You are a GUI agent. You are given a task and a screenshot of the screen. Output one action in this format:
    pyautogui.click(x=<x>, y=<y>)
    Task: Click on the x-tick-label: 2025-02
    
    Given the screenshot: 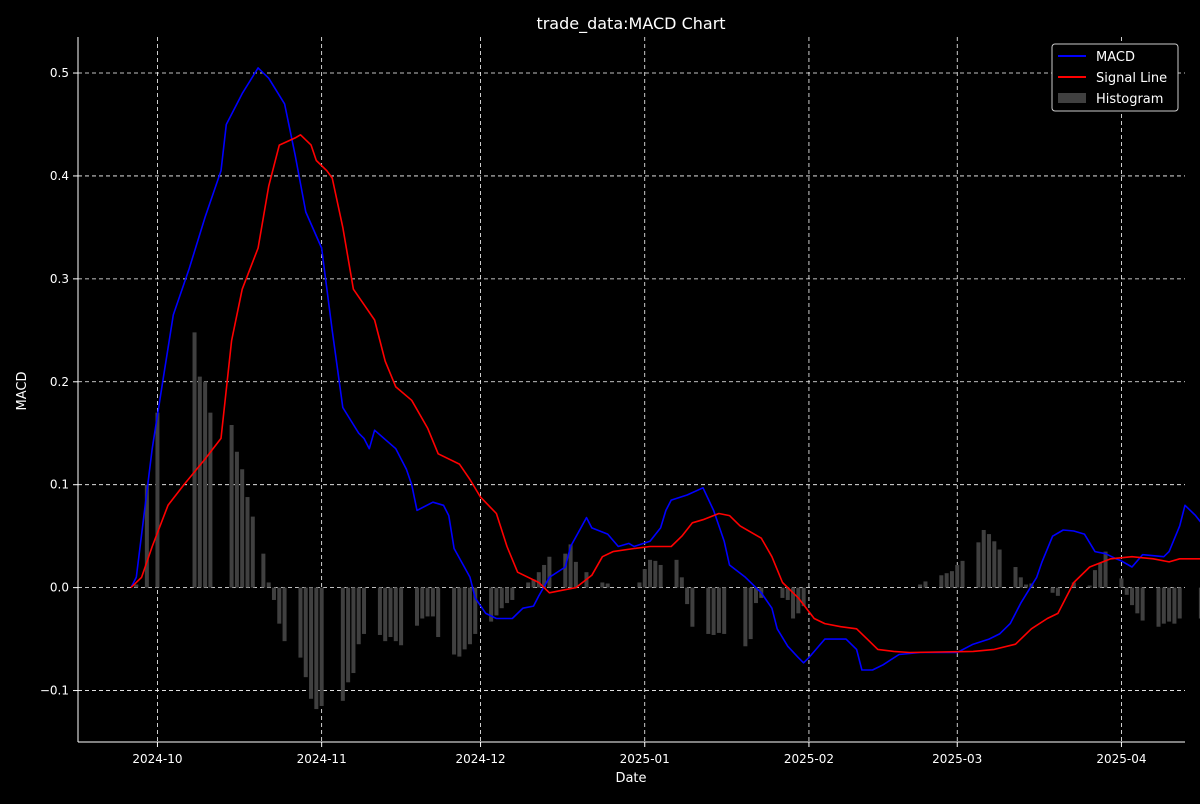 What is the action you would take?
    pyautogui.click(x=809, y=759)
    